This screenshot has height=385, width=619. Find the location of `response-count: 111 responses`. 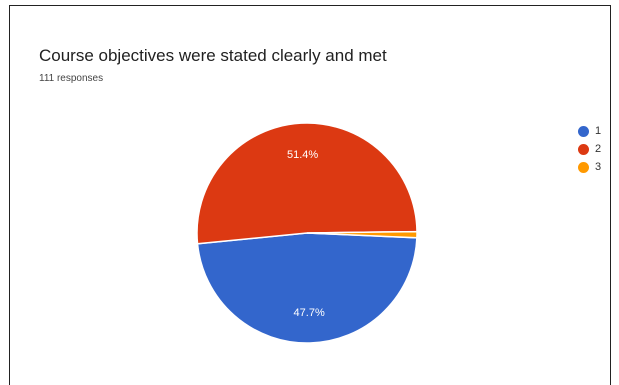

response-count: 111 responses is located at coordinates (71, 78).